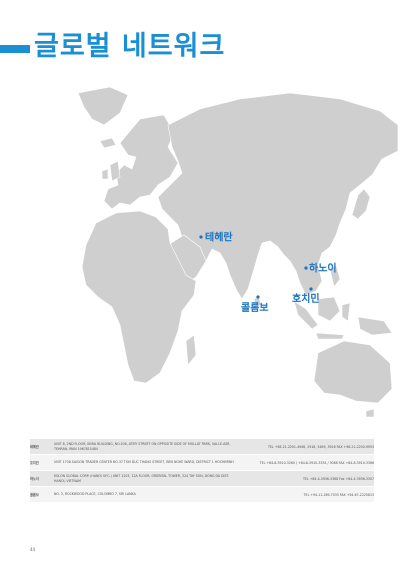 Image resolution: width=400 pixels, height=566 pixels. What do you see at coordinates (258, 297) in the screenshot?
I see `marker-colombo` at bounding box center [258, 297].